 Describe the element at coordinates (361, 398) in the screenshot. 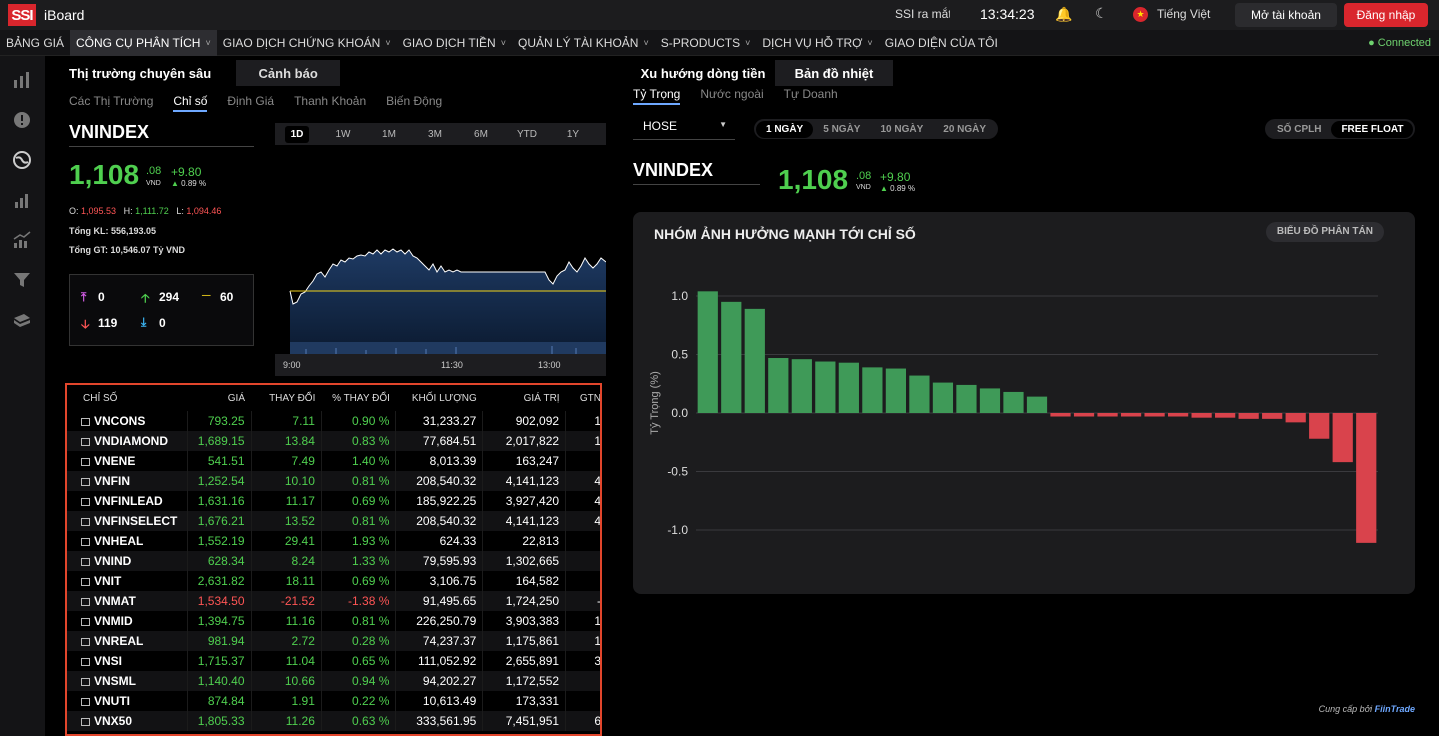

I see `column-header: % THAY ĐỔI` at that location.